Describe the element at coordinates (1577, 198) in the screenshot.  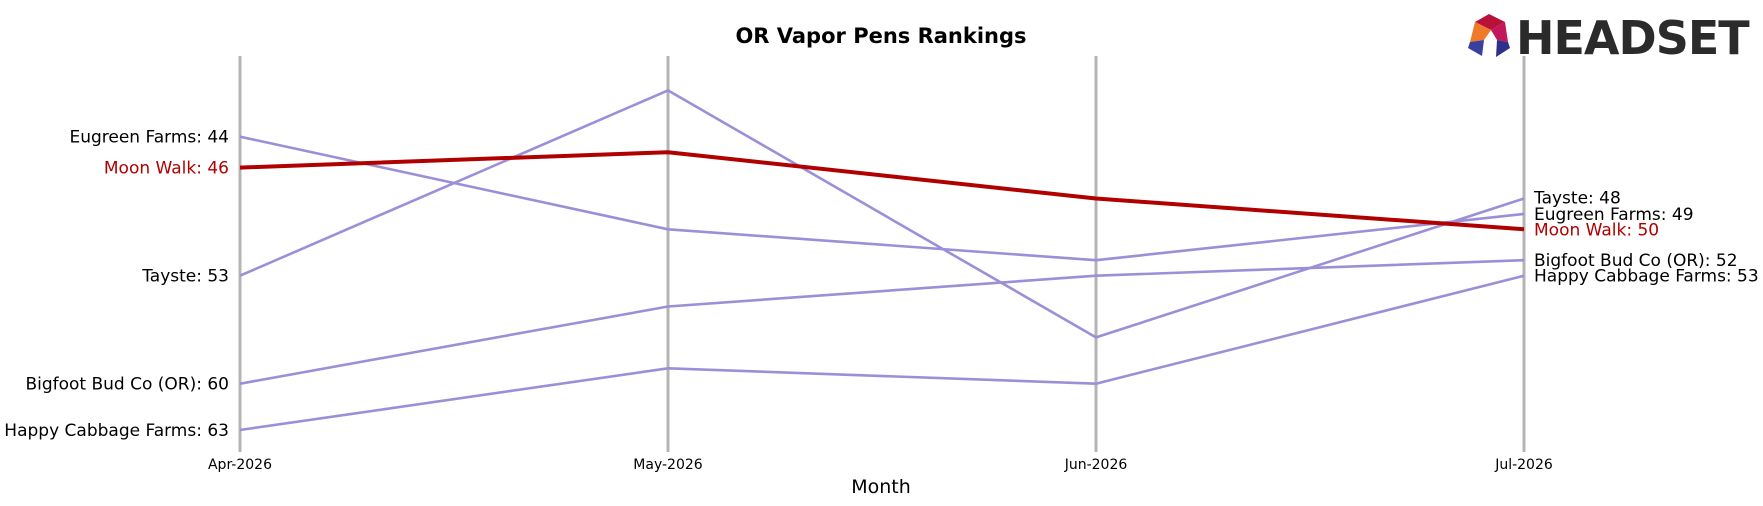
I see `end-label-tayste: Tayste: 48` at that location.